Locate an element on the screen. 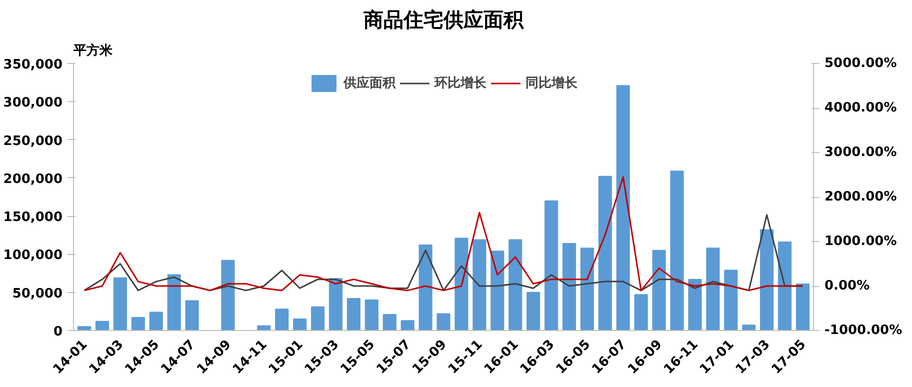  y-tick-label: 250,000 is located at coordinates (33, 141).